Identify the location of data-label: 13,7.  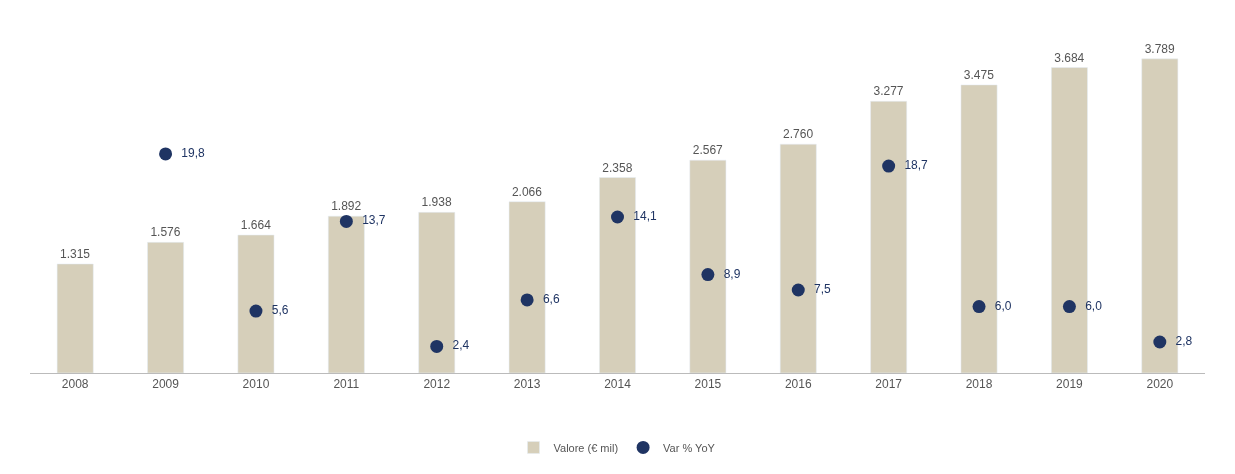
(370, 220).